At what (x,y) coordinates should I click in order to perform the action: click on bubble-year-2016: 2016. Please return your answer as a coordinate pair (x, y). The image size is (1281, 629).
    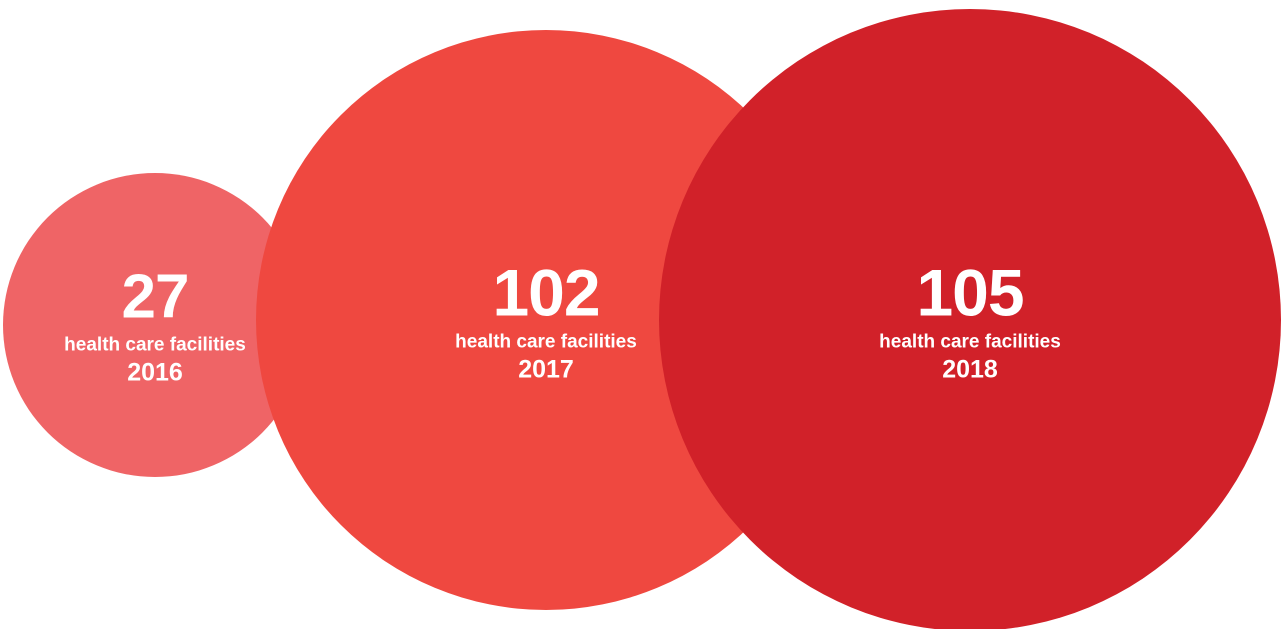
    Looking at the image, I should click on (155, 372).